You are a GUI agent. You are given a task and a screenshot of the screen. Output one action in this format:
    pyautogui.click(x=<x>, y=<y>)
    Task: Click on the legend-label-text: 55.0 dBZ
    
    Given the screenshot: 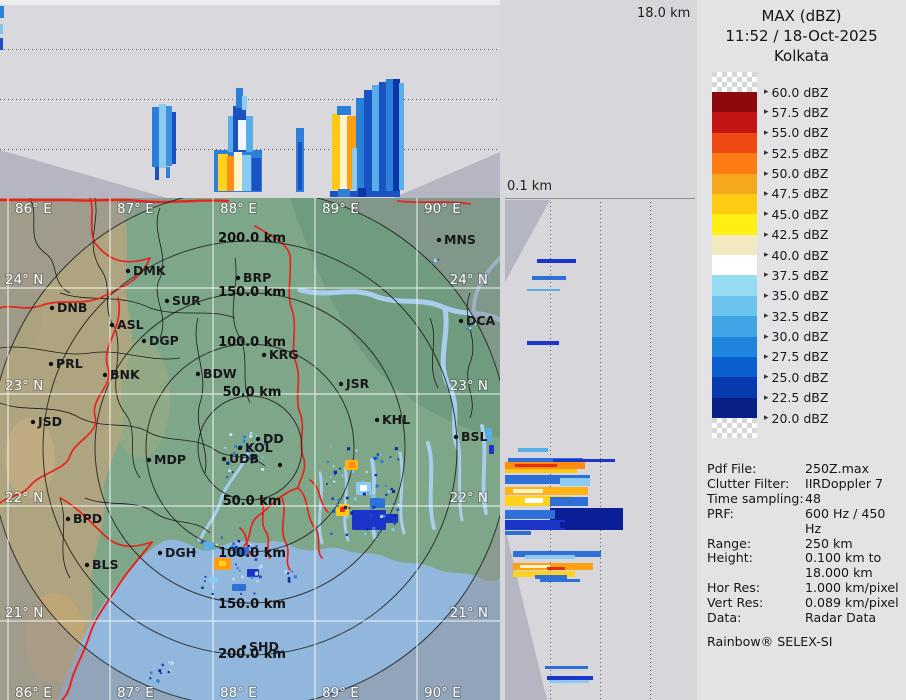 What is the action you would take?
    pyautogui.click(x=800, y=133)
    